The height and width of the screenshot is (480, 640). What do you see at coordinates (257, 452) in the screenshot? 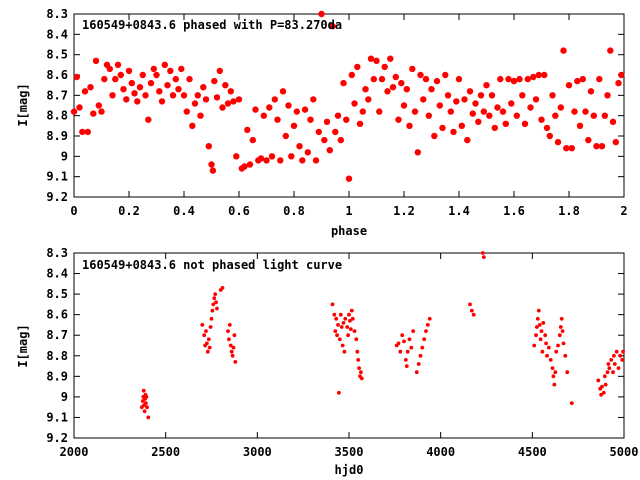
I see `x-tick-label: 3000` at bounding box center [257, 452].